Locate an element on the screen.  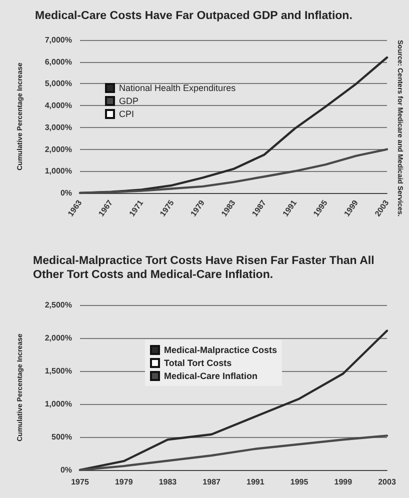
x-tick-label: 1999 is located at coordinates (343, 482).